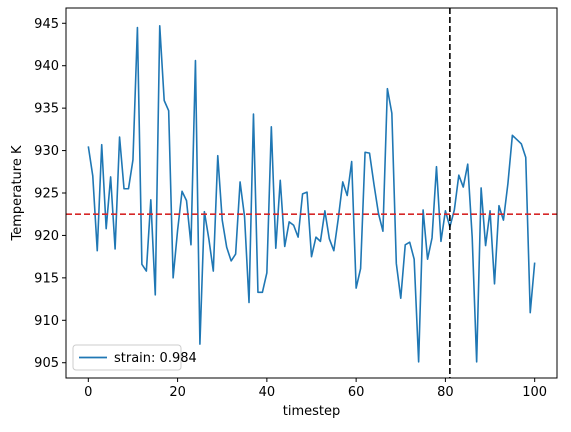  What do you see at coordinates (46, 194) in the screenshot?
I see `y-tick-label: 925` at bounding box center [46, 194].